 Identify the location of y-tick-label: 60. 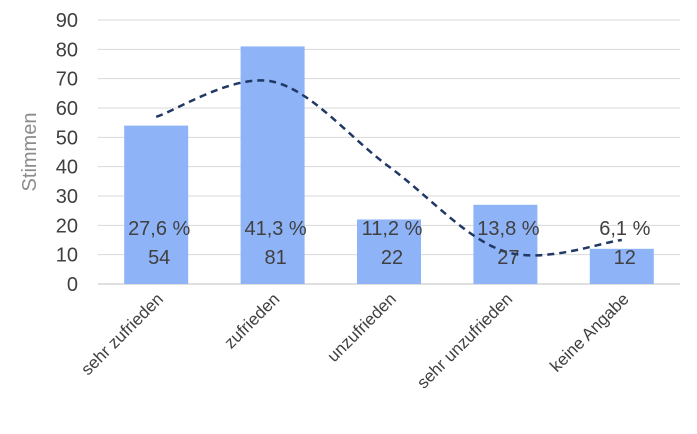
(67, 109).